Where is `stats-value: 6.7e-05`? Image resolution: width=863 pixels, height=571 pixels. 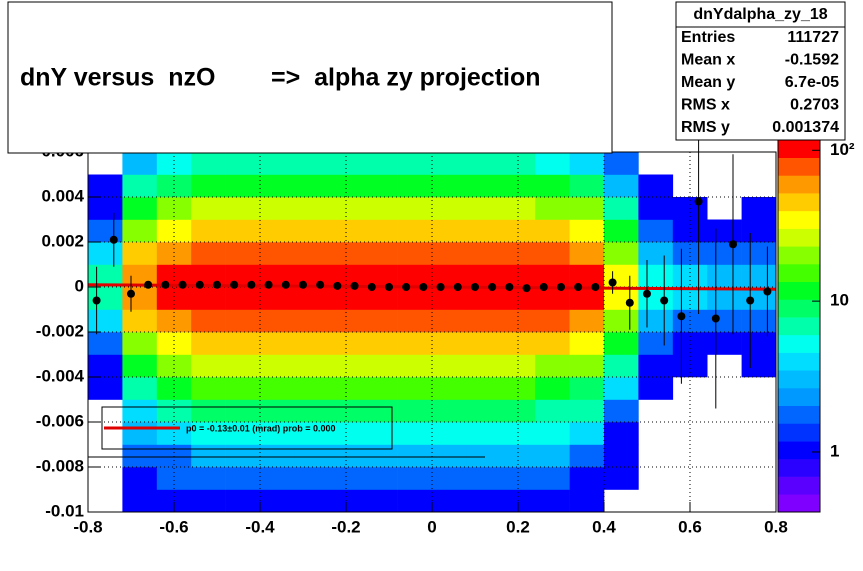
stats-value: 6.7e-05 is located at coordinates (812, 82).